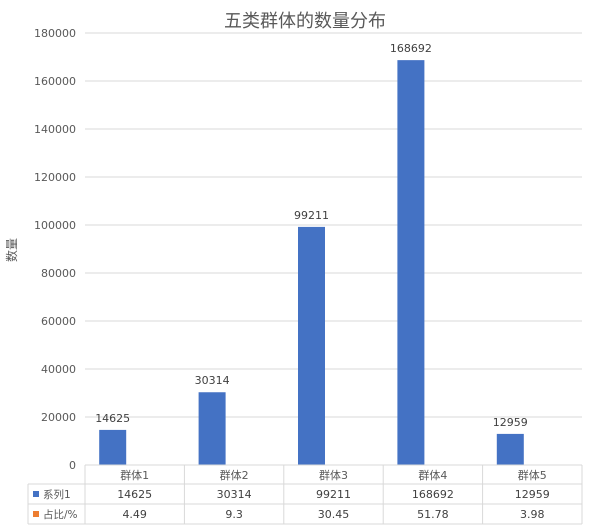 This screenshot has height=532, width=610. What do you see at coordinates (433, 514) in the screenshot?
I see `table-cell: 51.78` at bounding box center [433, 514].